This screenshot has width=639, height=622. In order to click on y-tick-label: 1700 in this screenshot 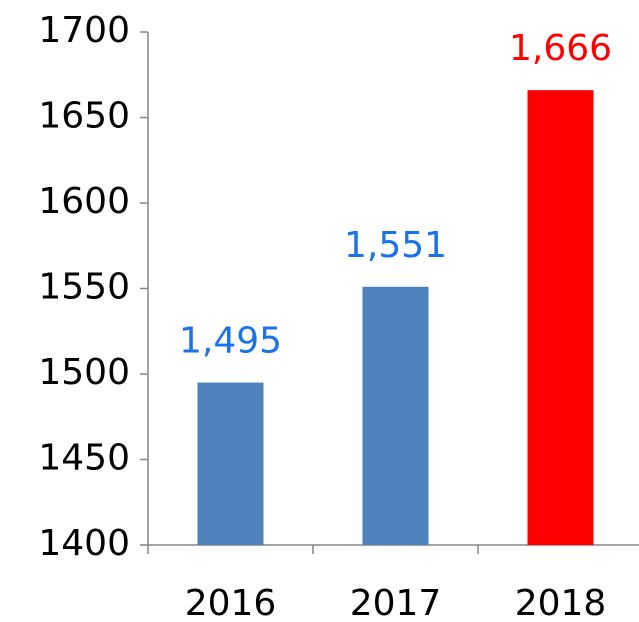, I will do `click(84, 30)`.